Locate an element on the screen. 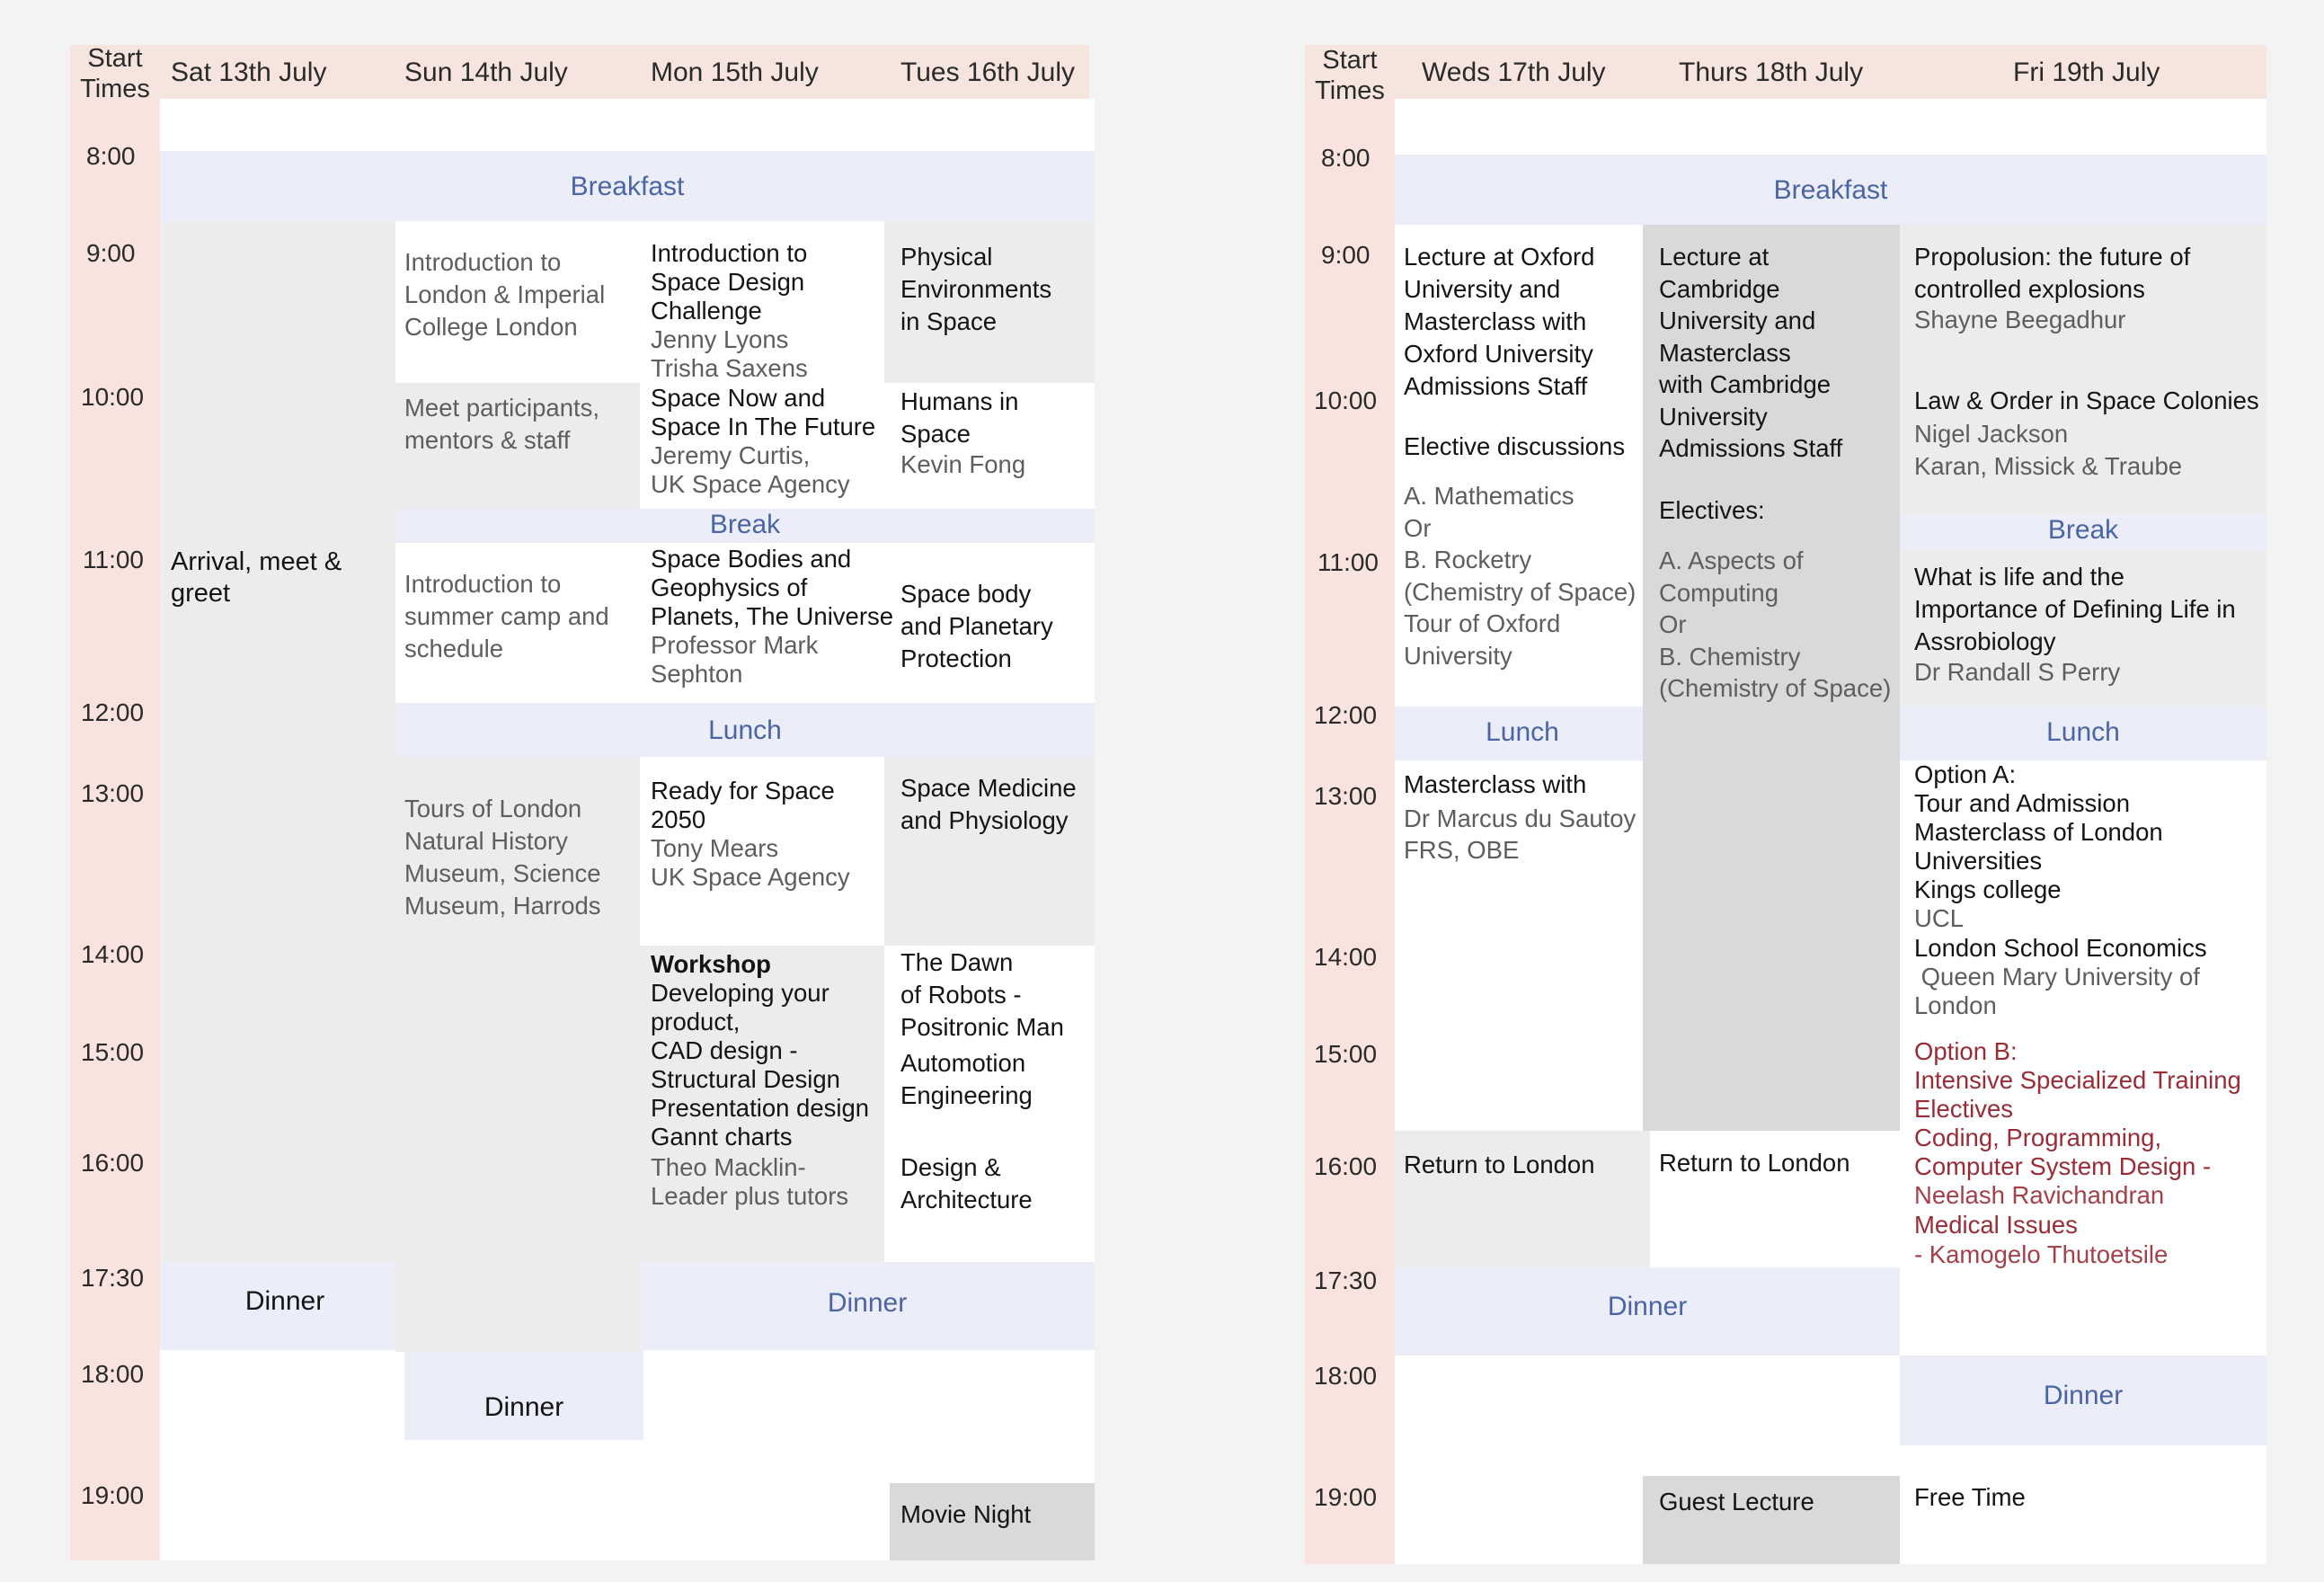 The width and height of the screenshot is (2324, 1582). time-label: 13:00 is located at coordinates (1346, 796).